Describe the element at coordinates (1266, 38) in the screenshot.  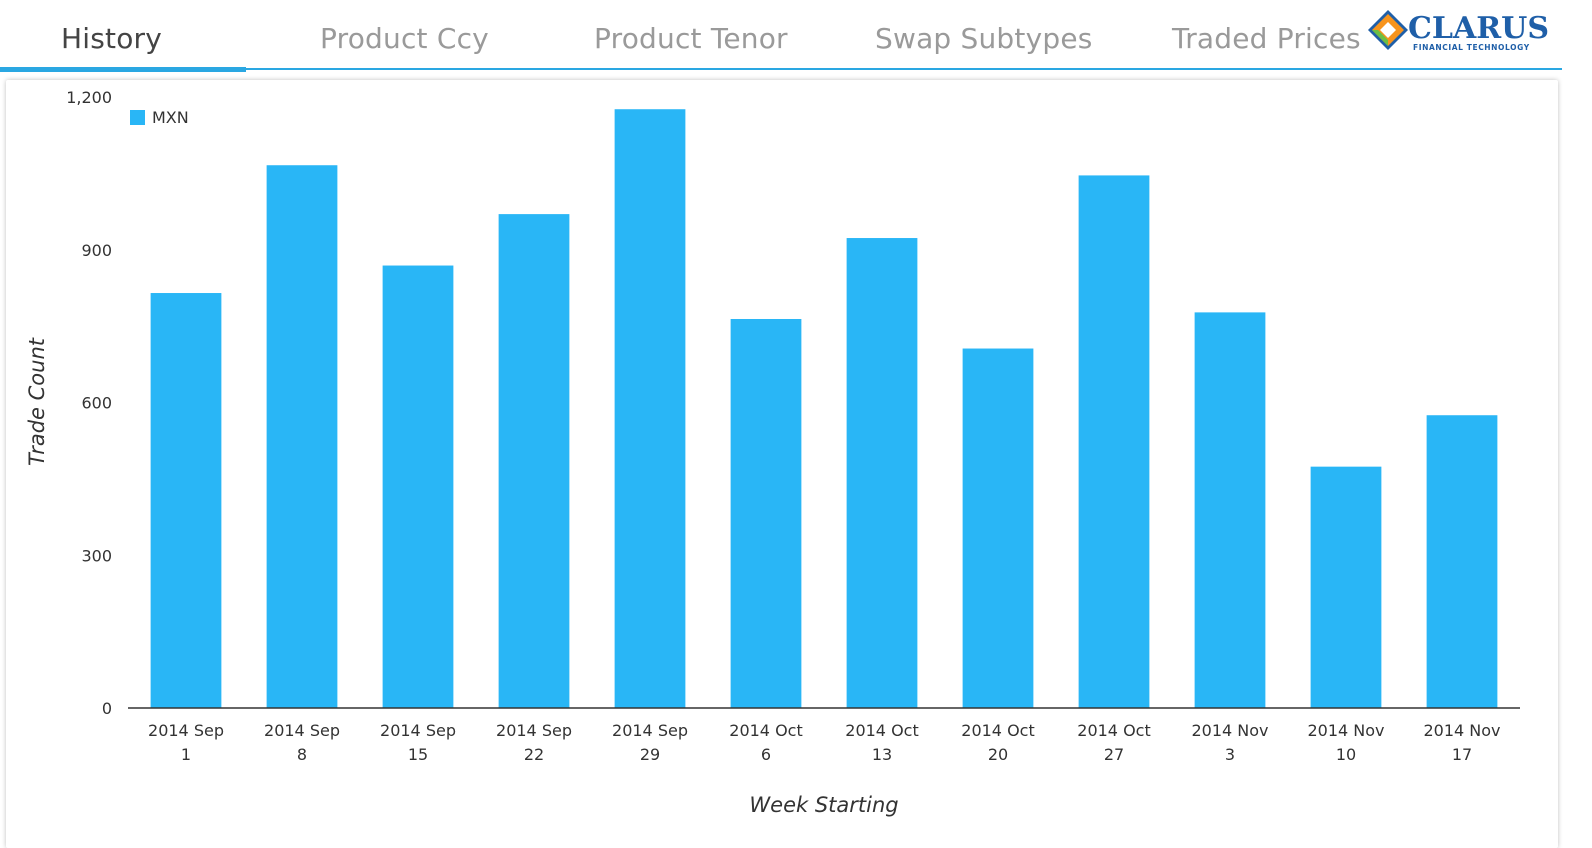
I see `tab-traded-prices: Traded Prices` at that location.